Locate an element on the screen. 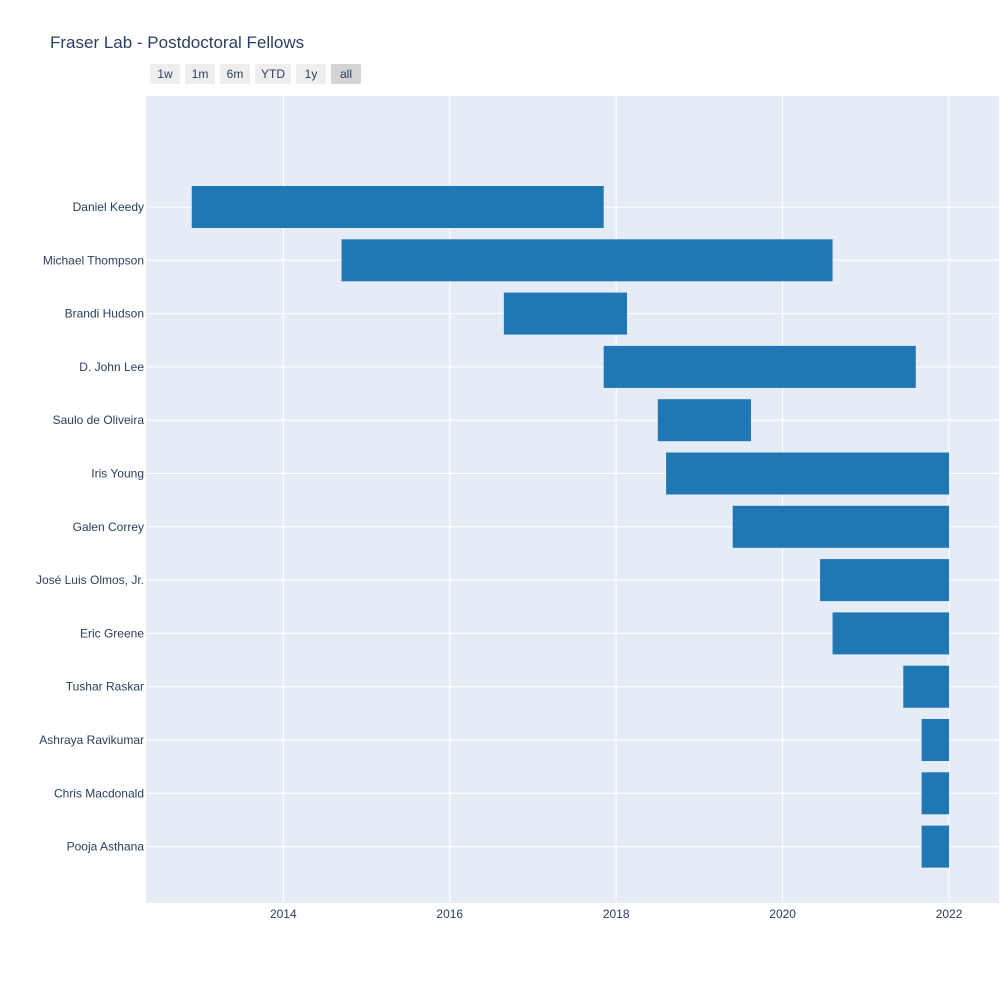  y-tick-label: Saulo de Oliveira is located at coordinates (99, 420).